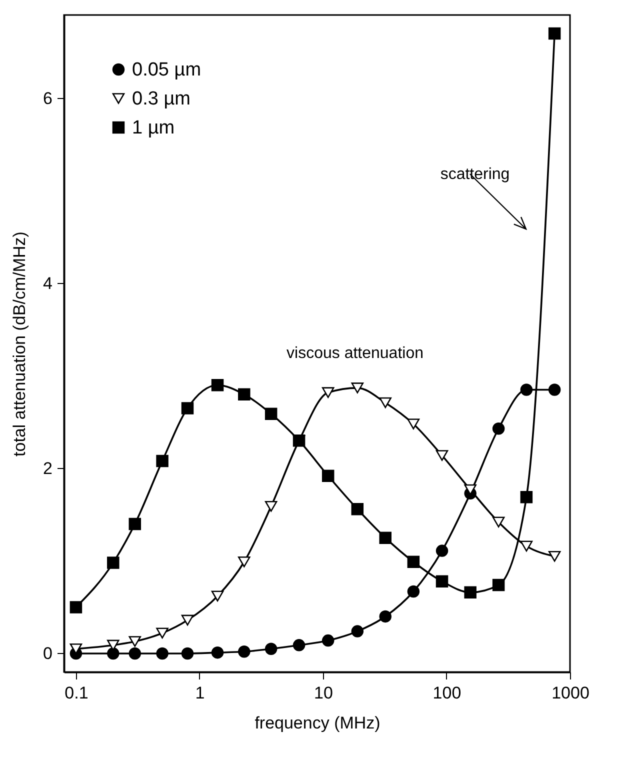 This screenshot has height=760, width=639. What do you see at coordinates (20, 344) in the screenshot?
I see `y-axis-title: total attenuation (dB/cm/MHz)` at bounding box center [20, 344].